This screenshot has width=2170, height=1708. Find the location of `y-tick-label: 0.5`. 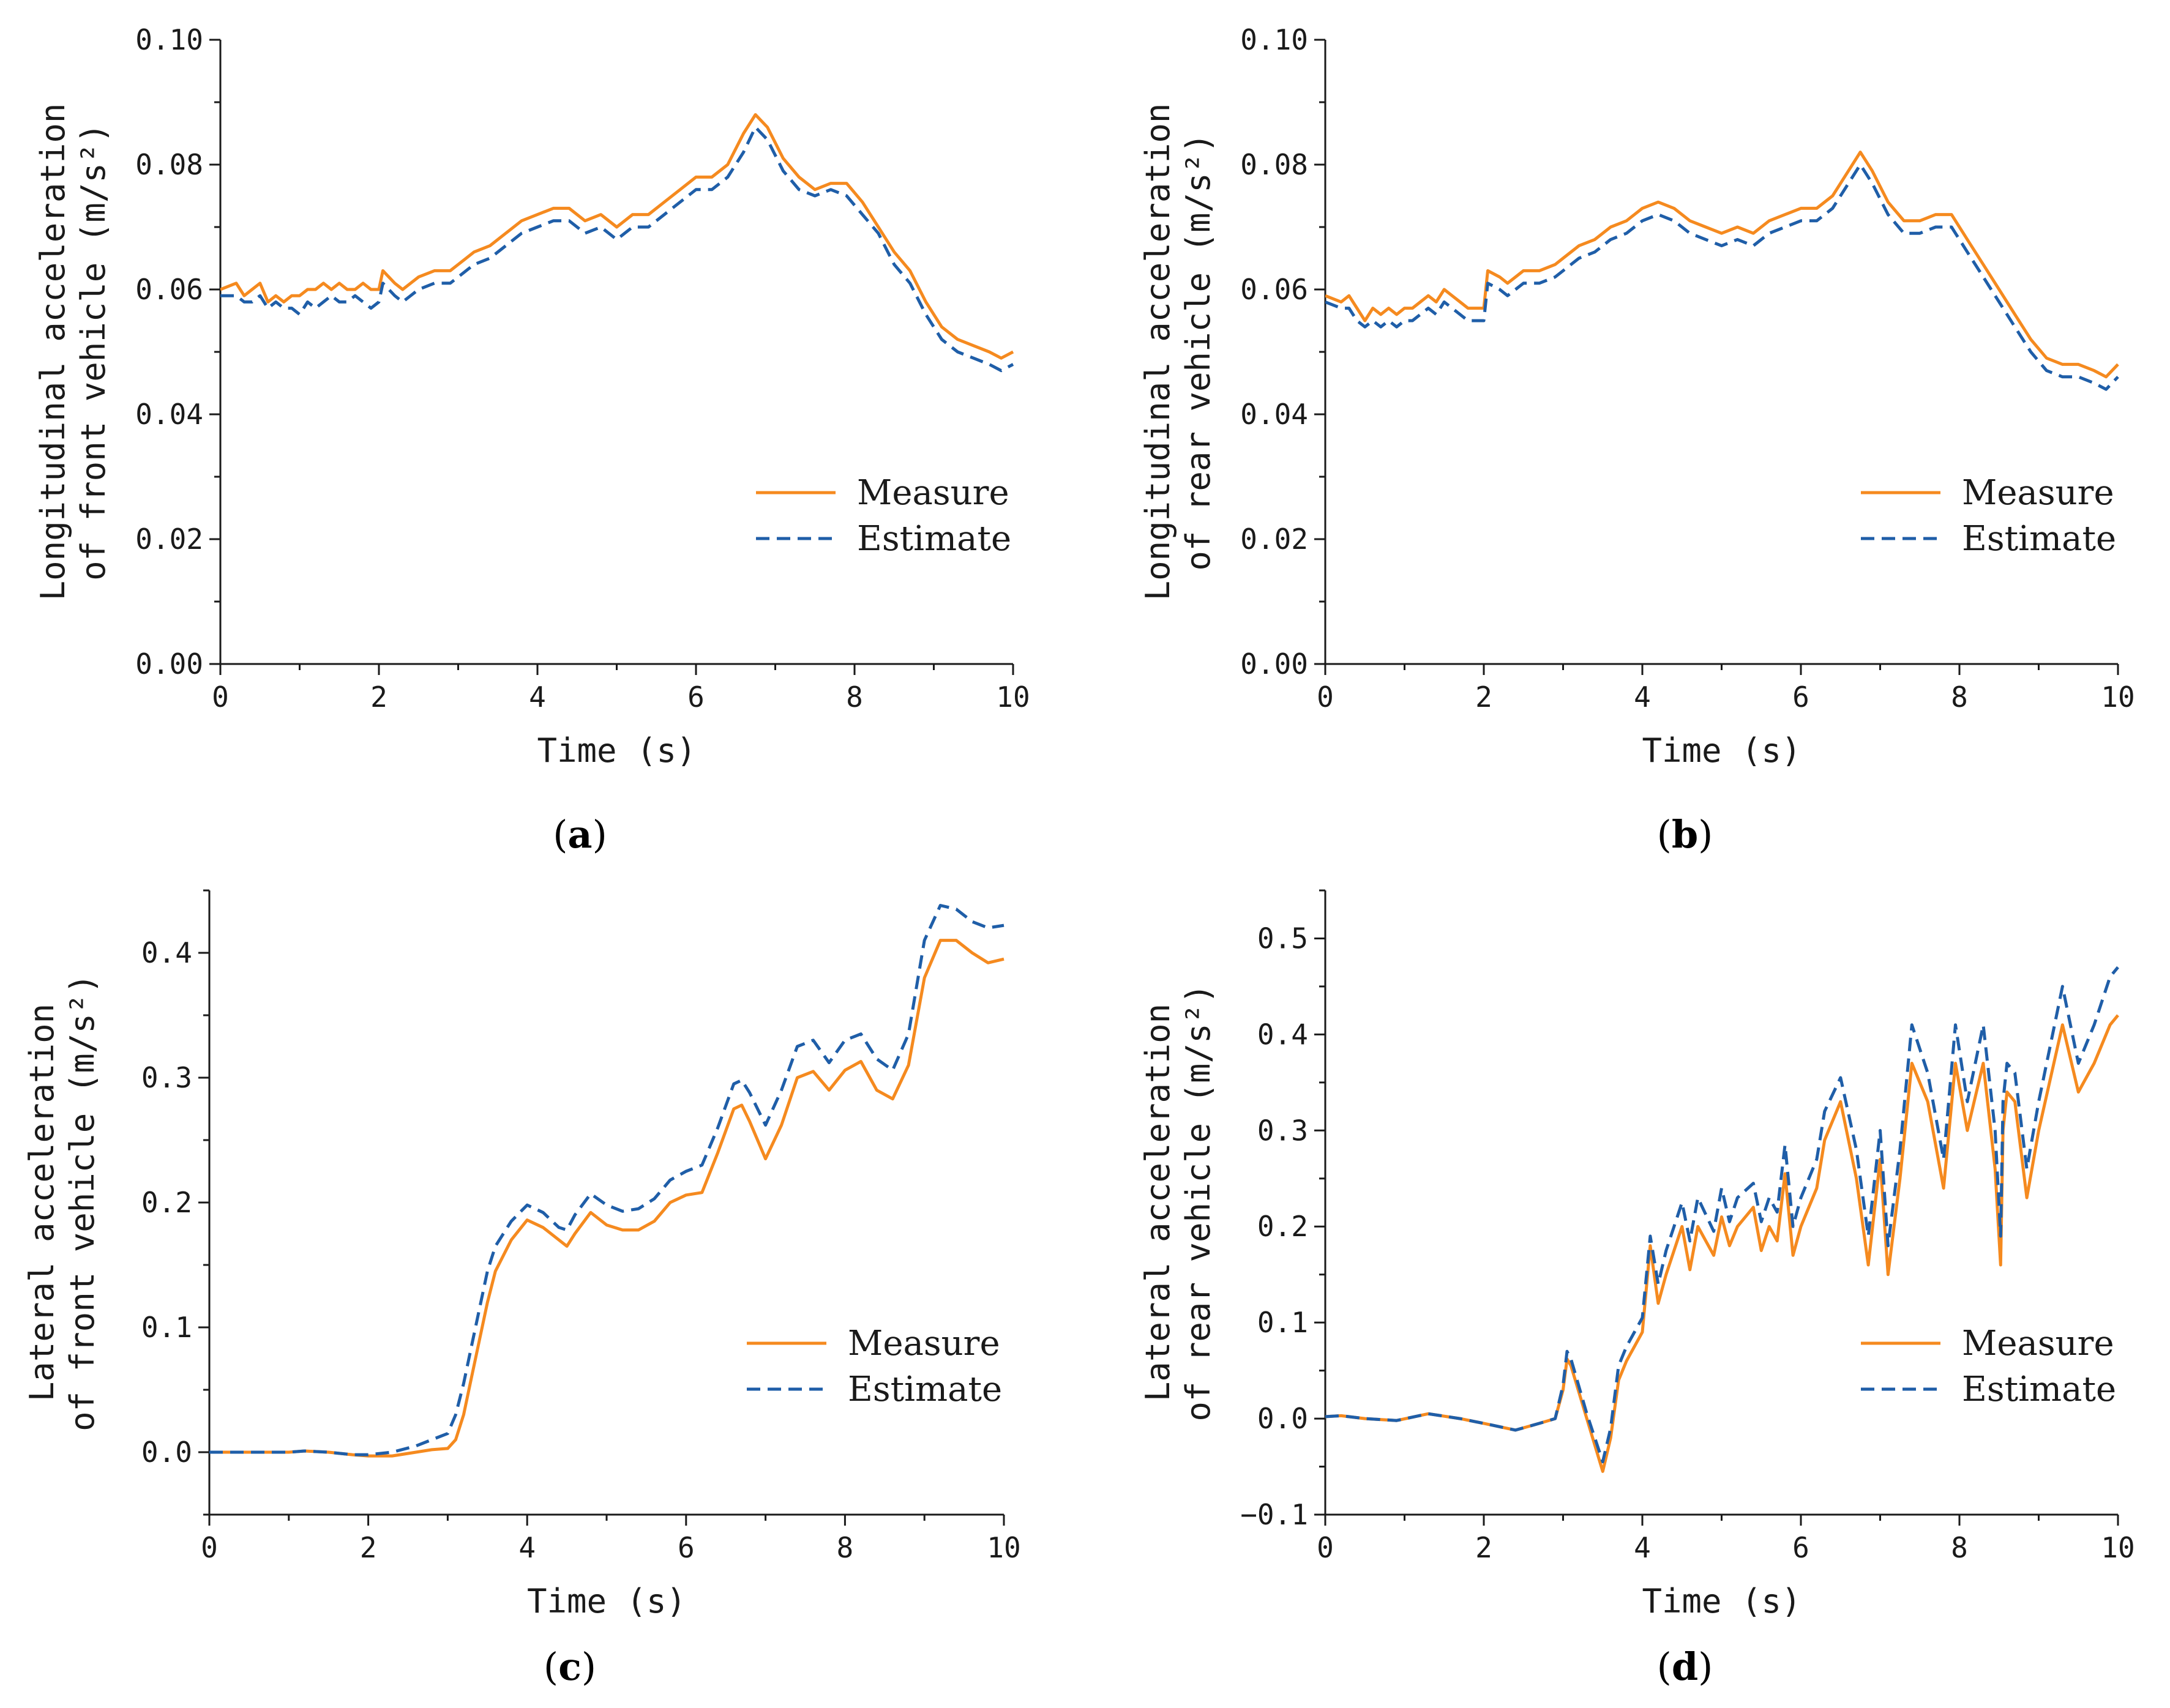

y-tick-label: 0.5 is located at coordinates (1283, 938).